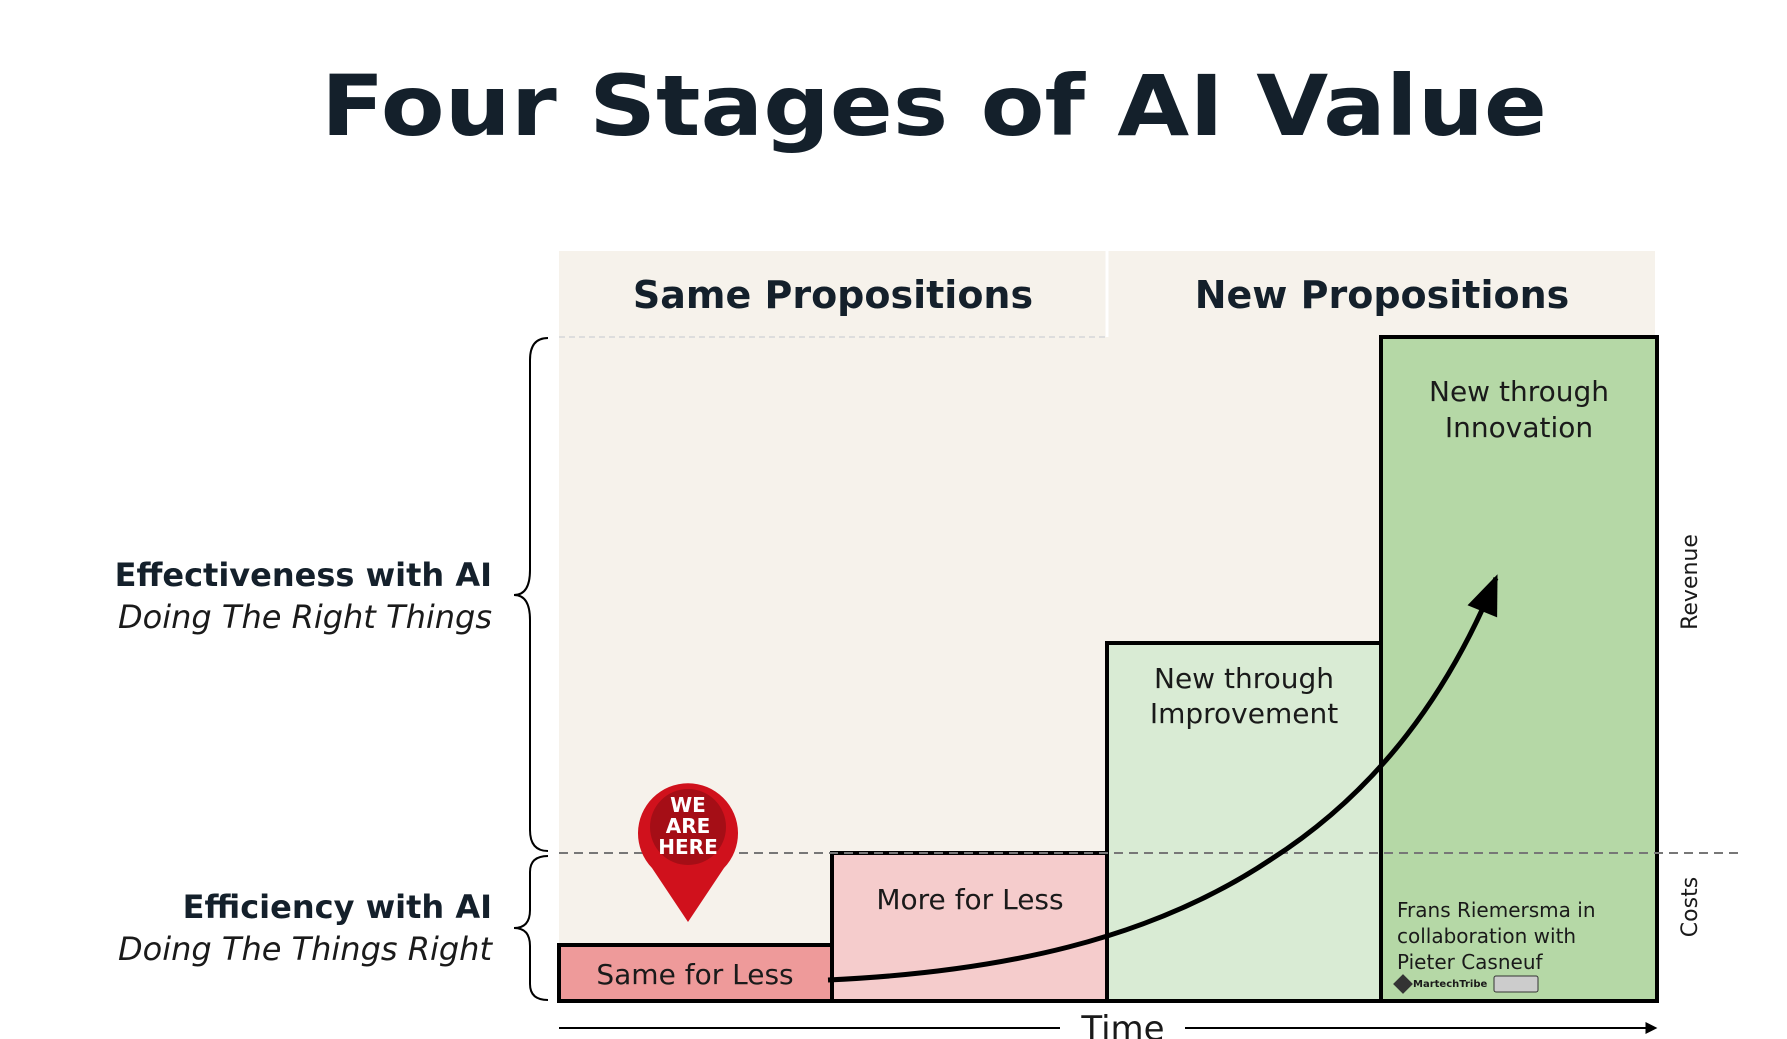  I want to click on axis-label: Time, so click(1122, 1024).